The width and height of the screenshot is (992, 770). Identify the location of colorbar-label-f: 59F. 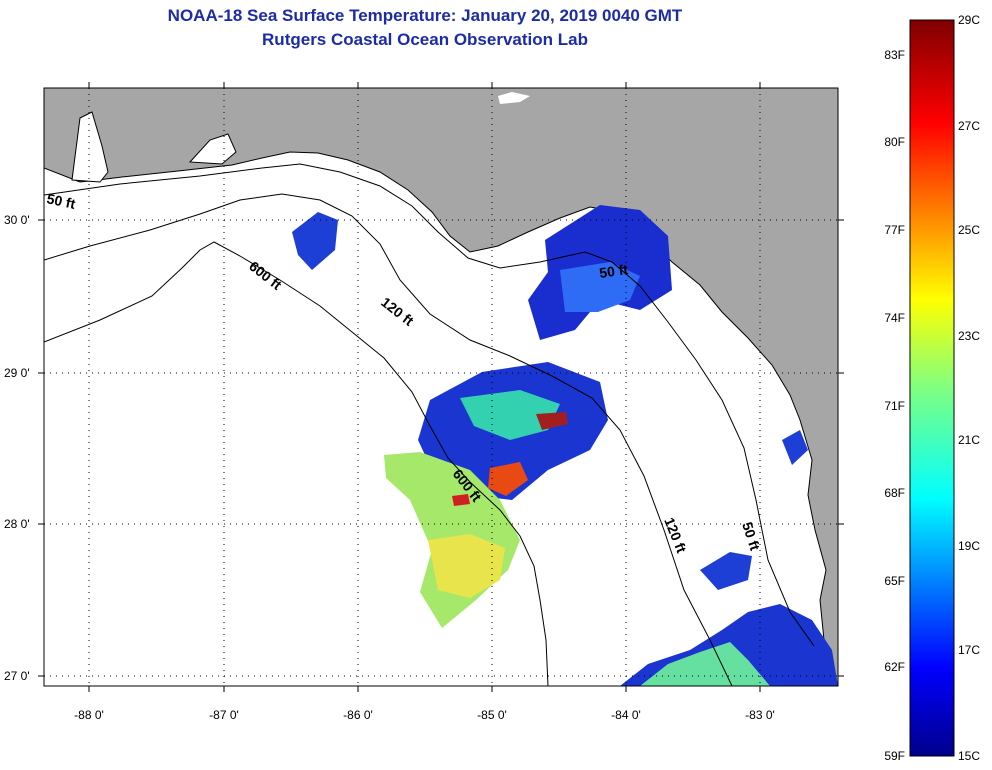
(894, 756).